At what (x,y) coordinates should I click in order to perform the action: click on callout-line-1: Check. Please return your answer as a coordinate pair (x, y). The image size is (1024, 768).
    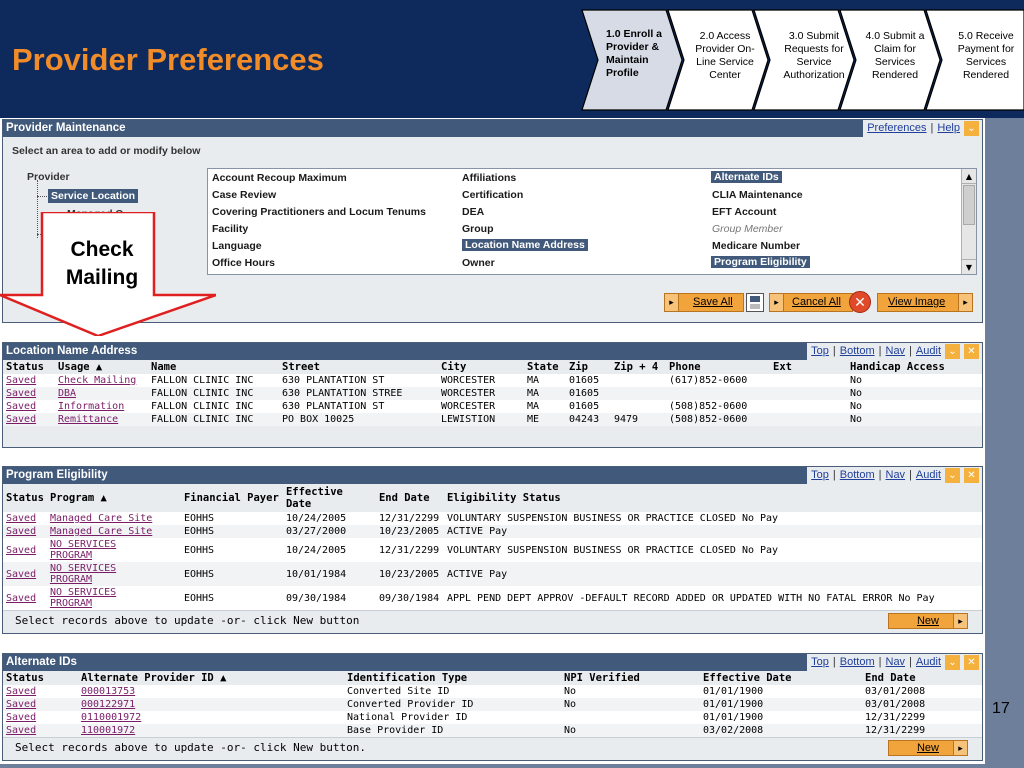
    Looking at the image, I should click on (102, 249).